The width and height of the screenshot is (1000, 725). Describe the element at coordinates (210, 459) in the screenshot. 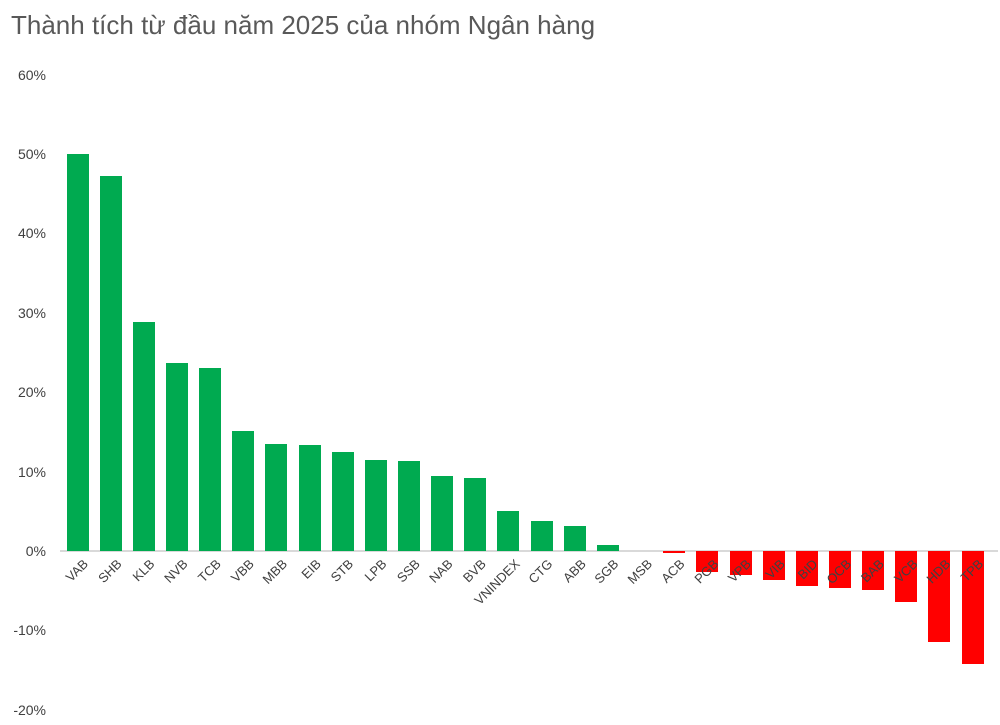

I see `bar-tcb` at that location.